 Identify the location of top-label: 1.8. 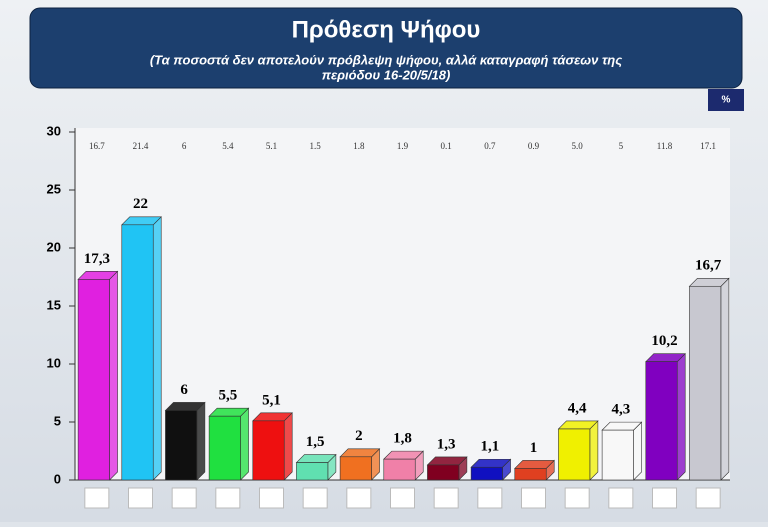
(359, 146).